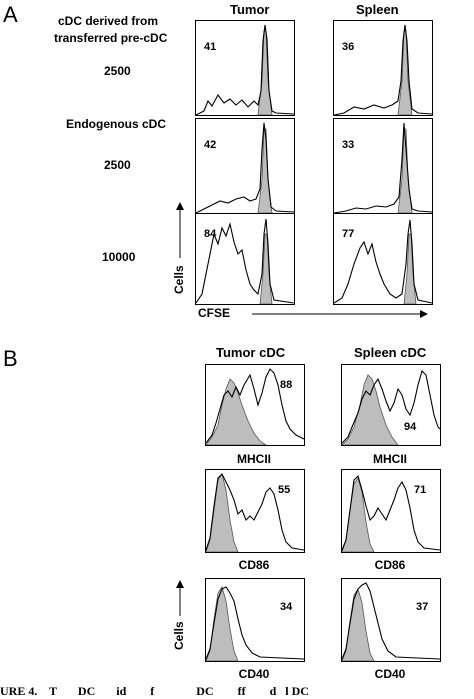 The image size is (474, 699). Describe the element at coordinates (348, 145) in the screenshot. I see `pct-a-2-spleen: 33` at that location.